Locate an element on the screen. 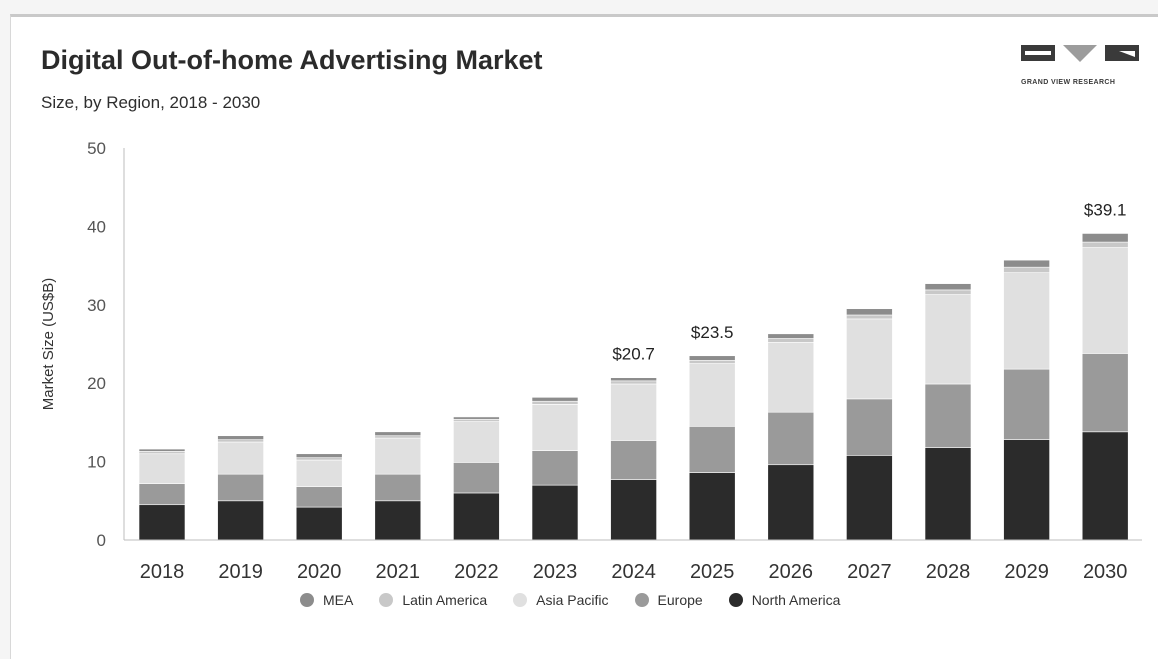 This screenshot has width=1158, height=659. y-tick-label: 10 is located at coordinates (96, 462).